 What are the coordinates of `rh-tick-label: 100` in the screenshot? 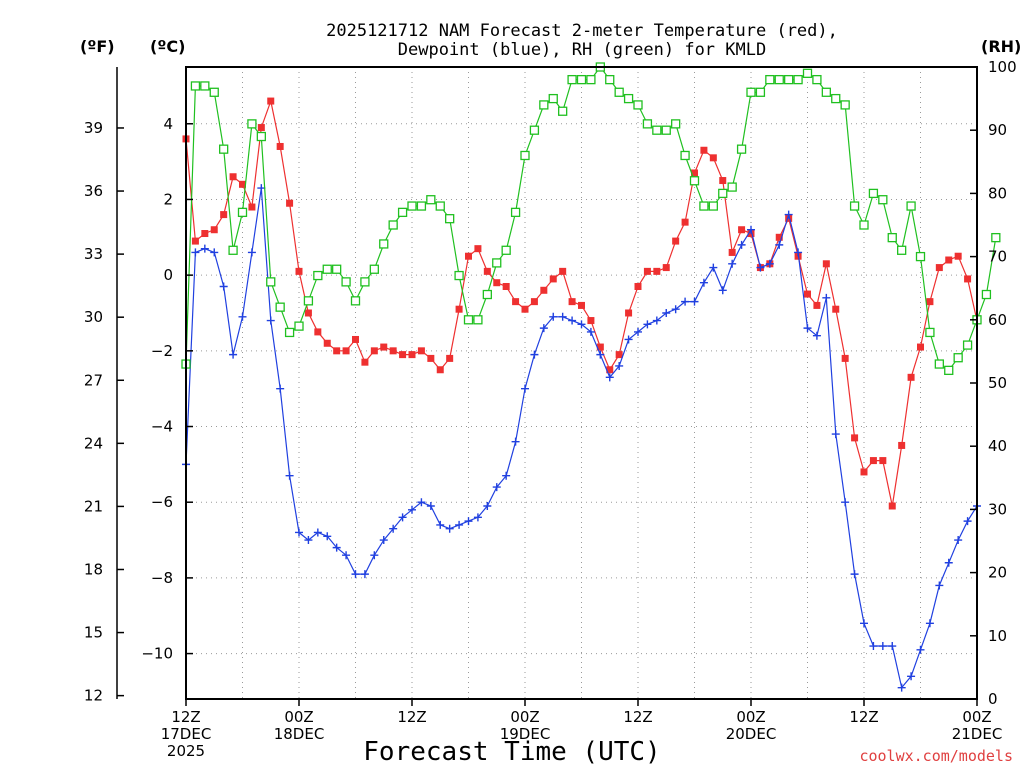 It's located at (1002, 67).